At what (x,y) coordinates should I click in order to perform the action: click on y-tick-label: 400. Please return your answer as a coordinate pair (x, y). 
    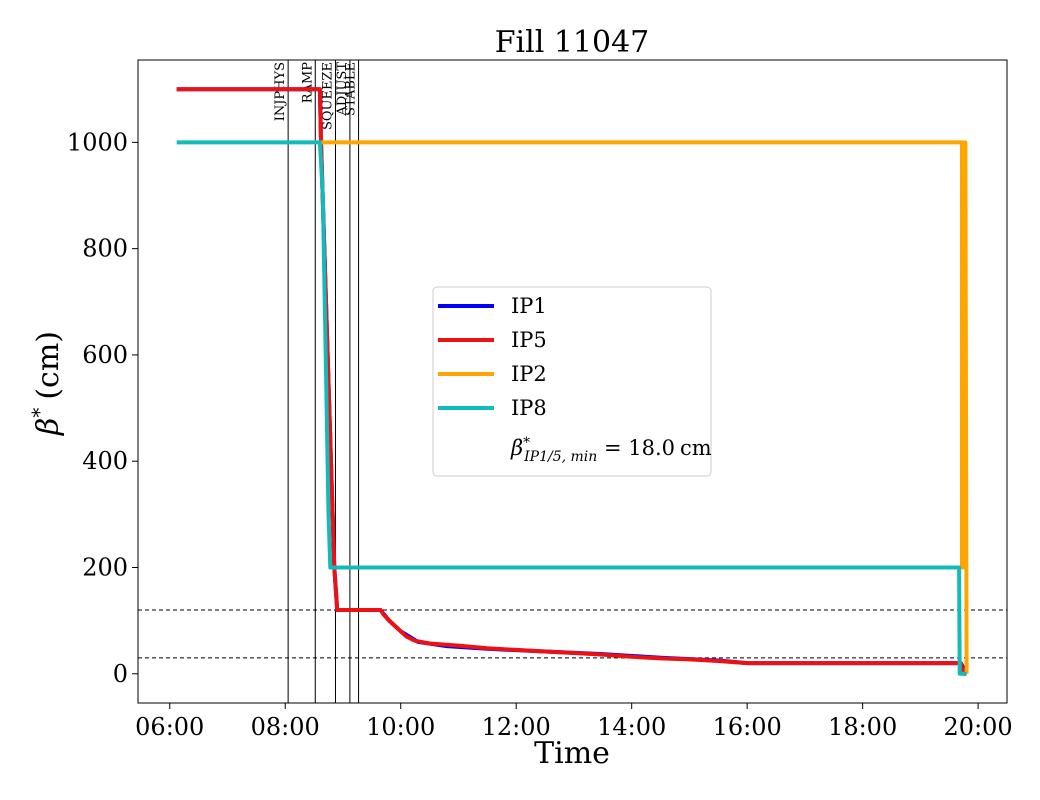
    Looking at the image, I should click on (105, 461).